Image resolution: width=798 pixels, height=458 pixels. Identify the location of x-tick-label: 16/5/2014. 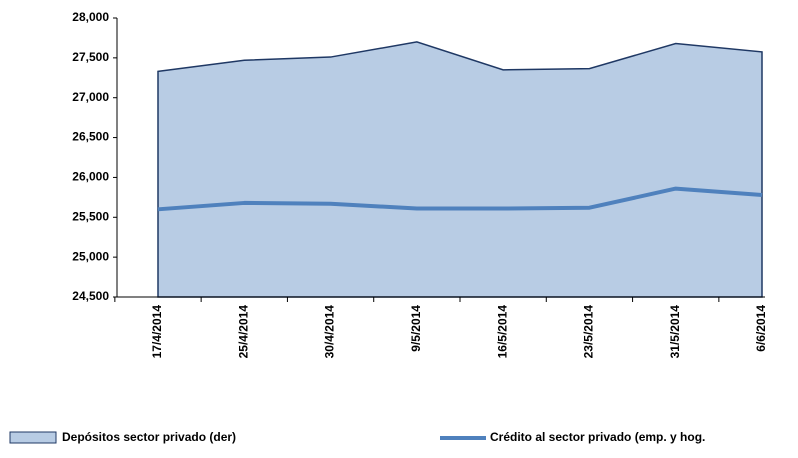
(502, 332).